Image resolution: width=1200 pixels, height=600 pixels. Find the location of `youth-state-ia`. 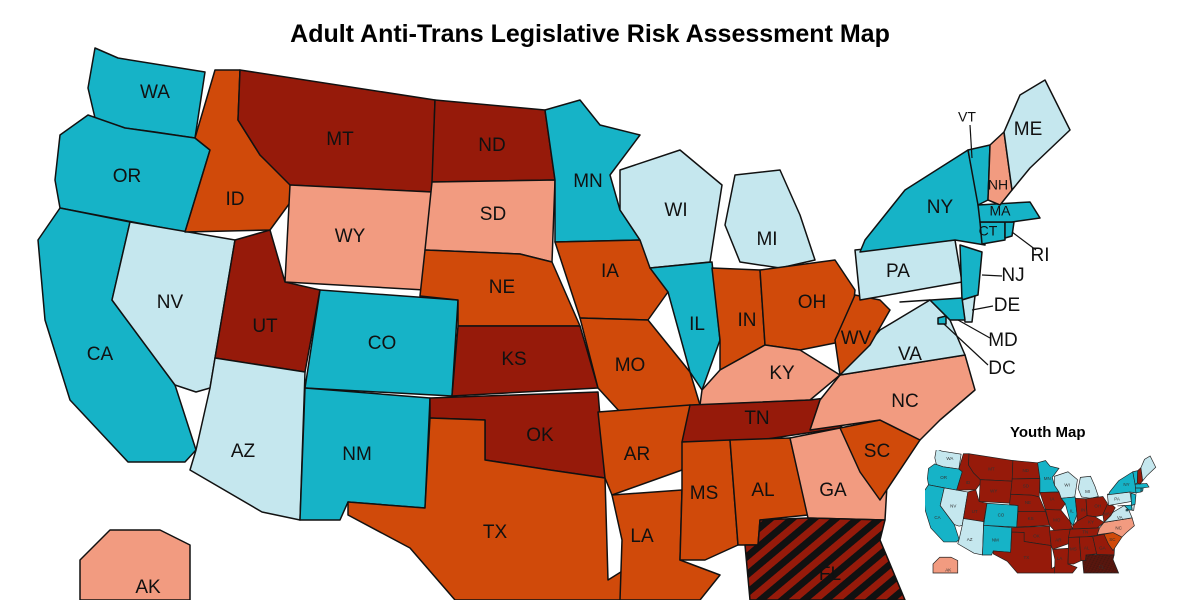

youth-state-ia is located at coordinates (1052, 501).